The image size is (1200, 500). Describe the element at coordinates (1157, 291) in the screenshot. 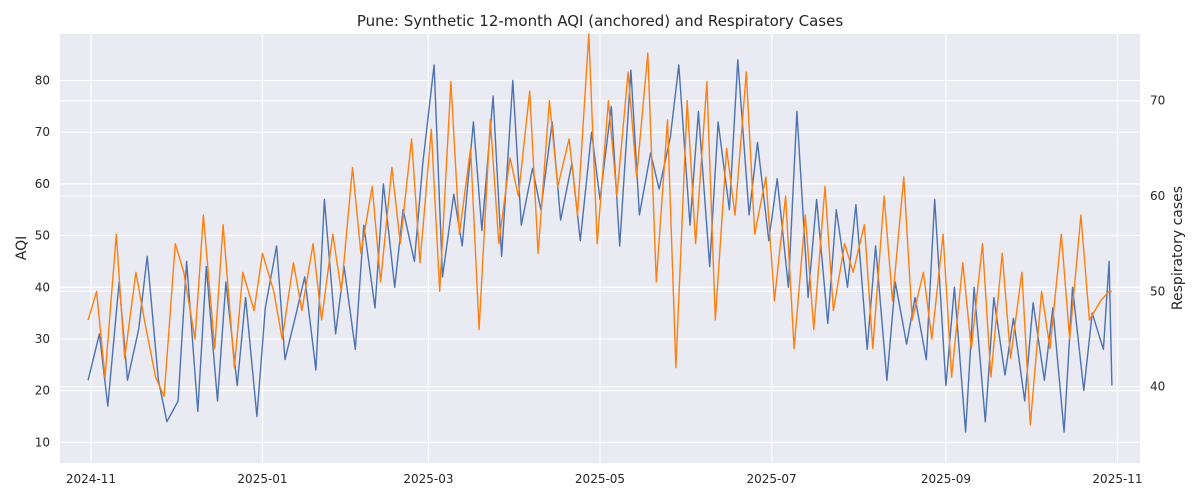

I see `y2-tick-label: 50` at that location.